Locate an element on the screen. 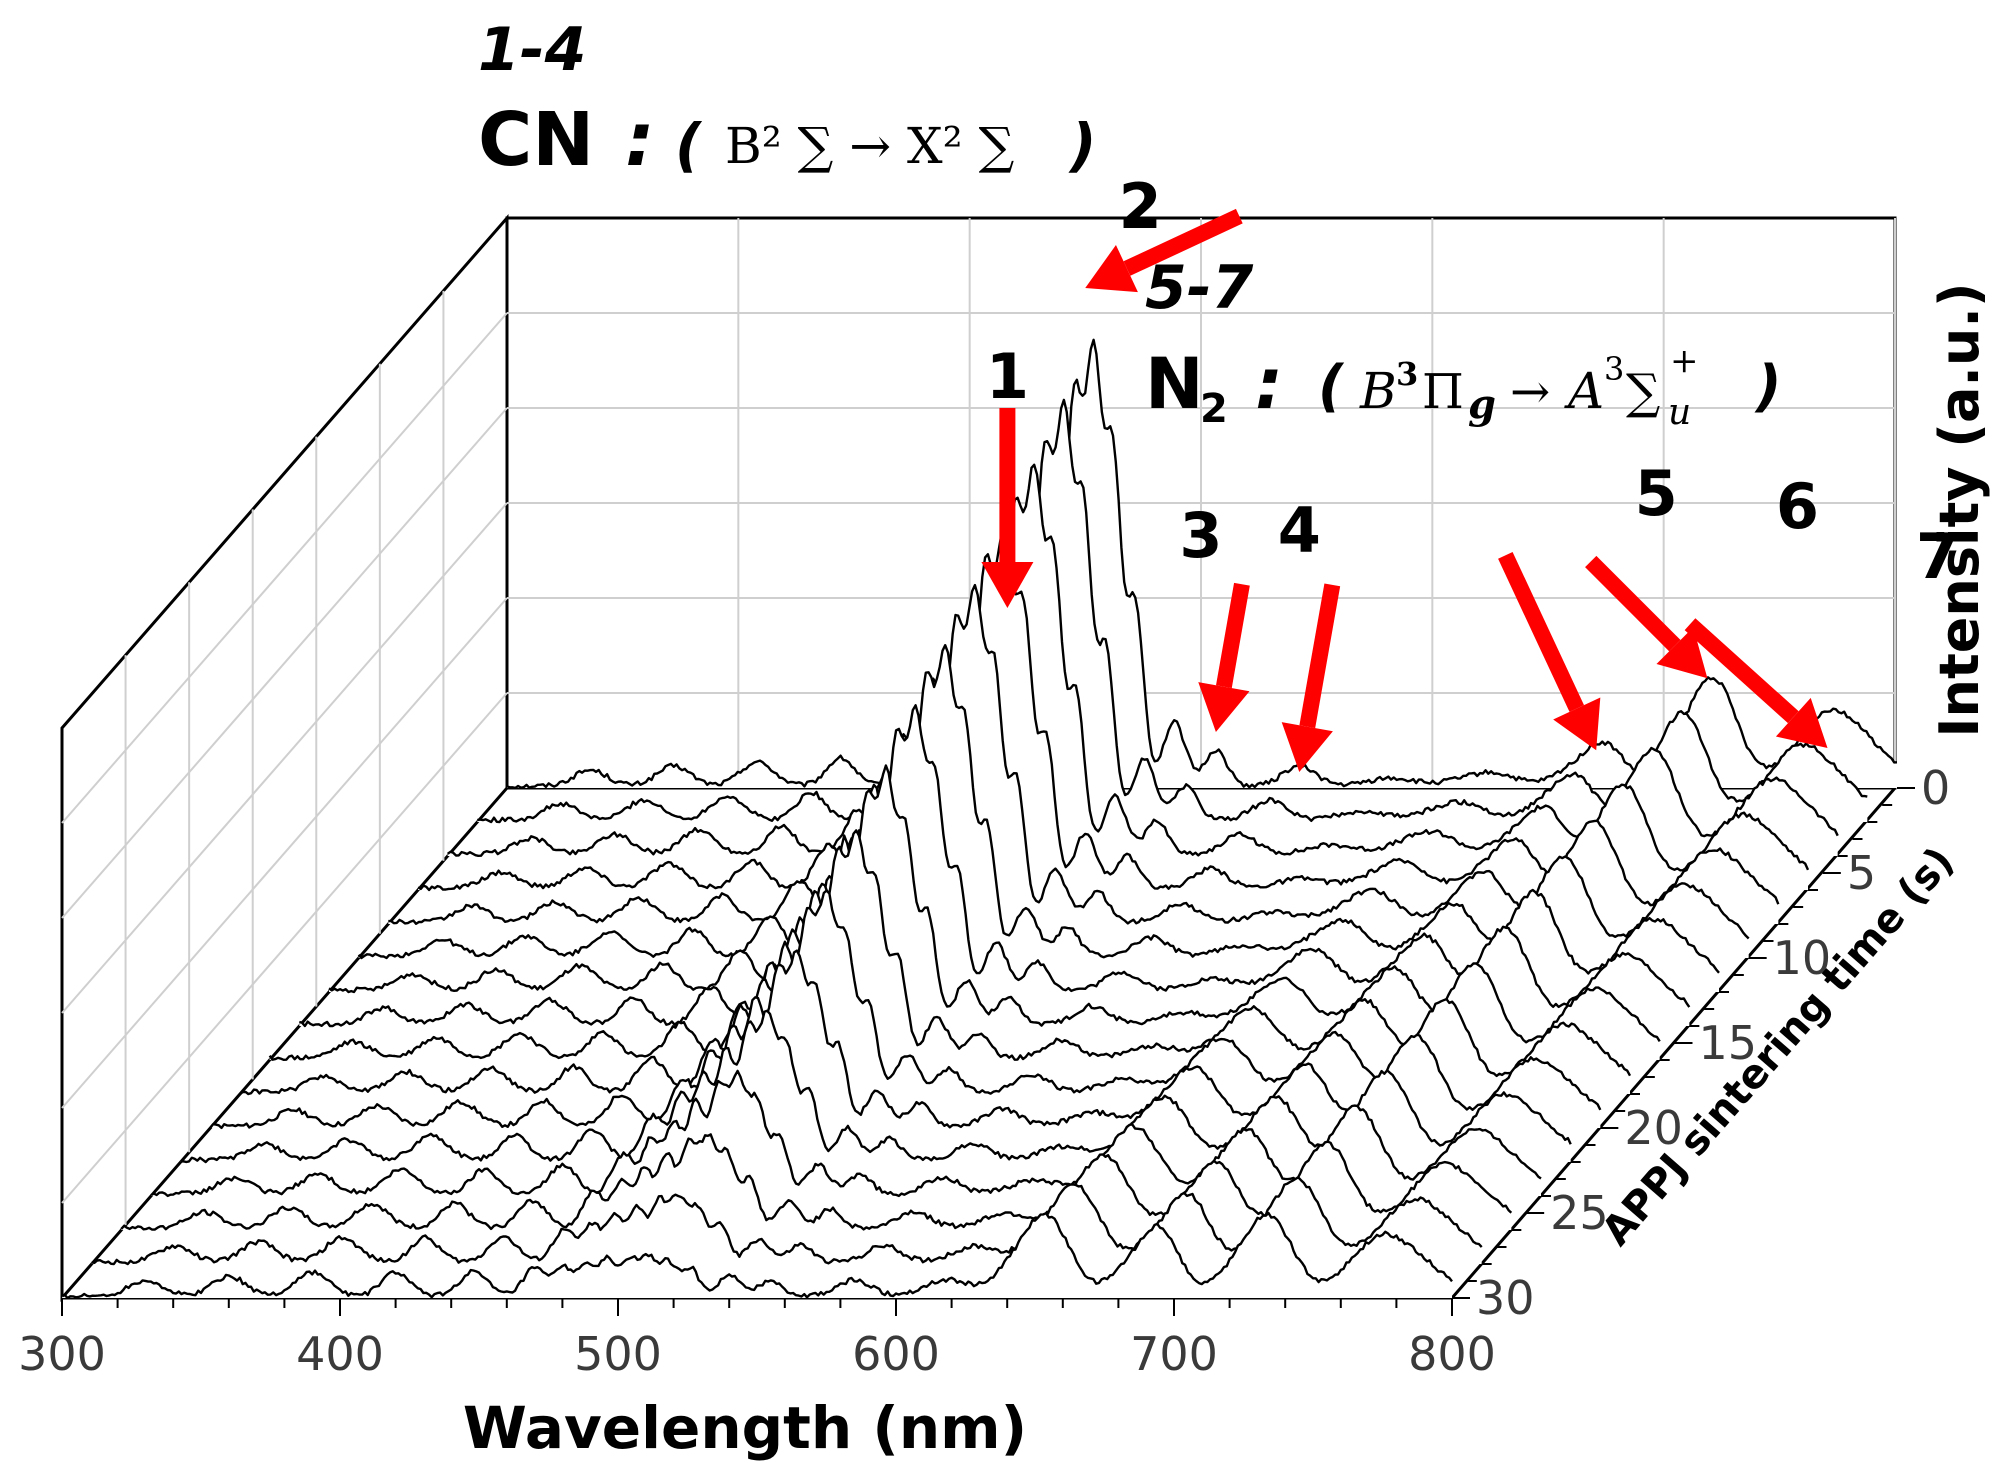  cn-colon: : is located at coordinates (640, 140).